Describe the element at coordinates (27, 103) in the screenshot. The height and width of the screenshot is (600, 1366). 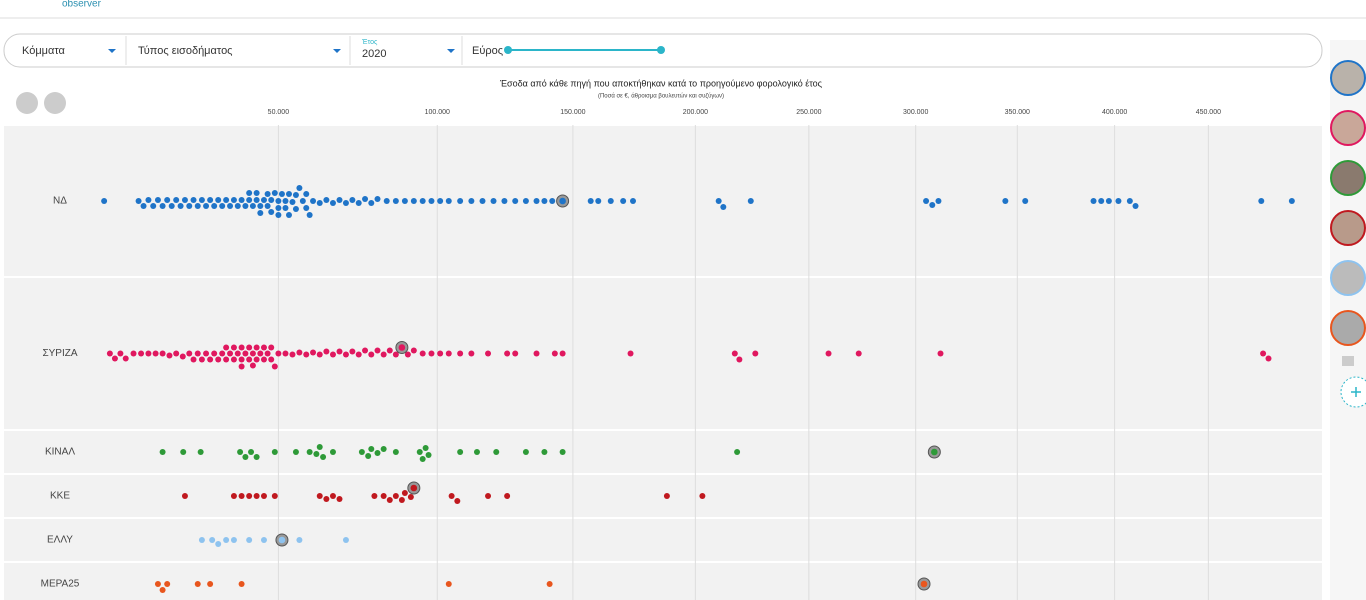
I see `facebook-button` at that location.